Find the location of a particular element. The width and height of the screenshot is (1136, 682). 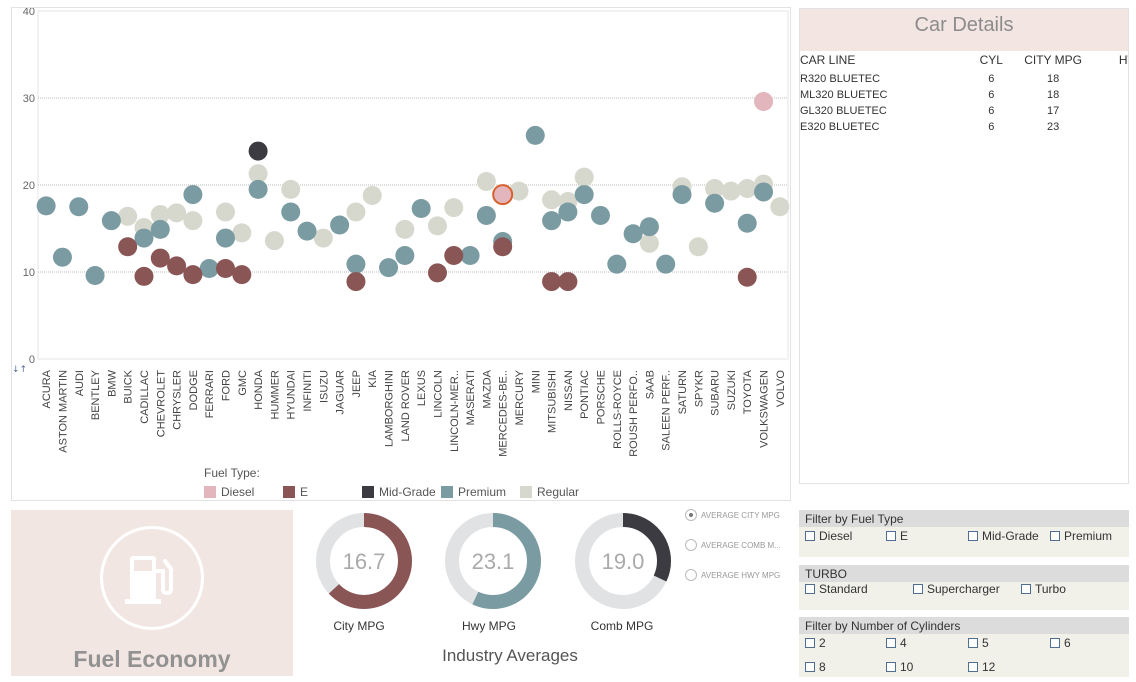

col-hwy-mpg: HWY M is located at coordinates (1123, 60).